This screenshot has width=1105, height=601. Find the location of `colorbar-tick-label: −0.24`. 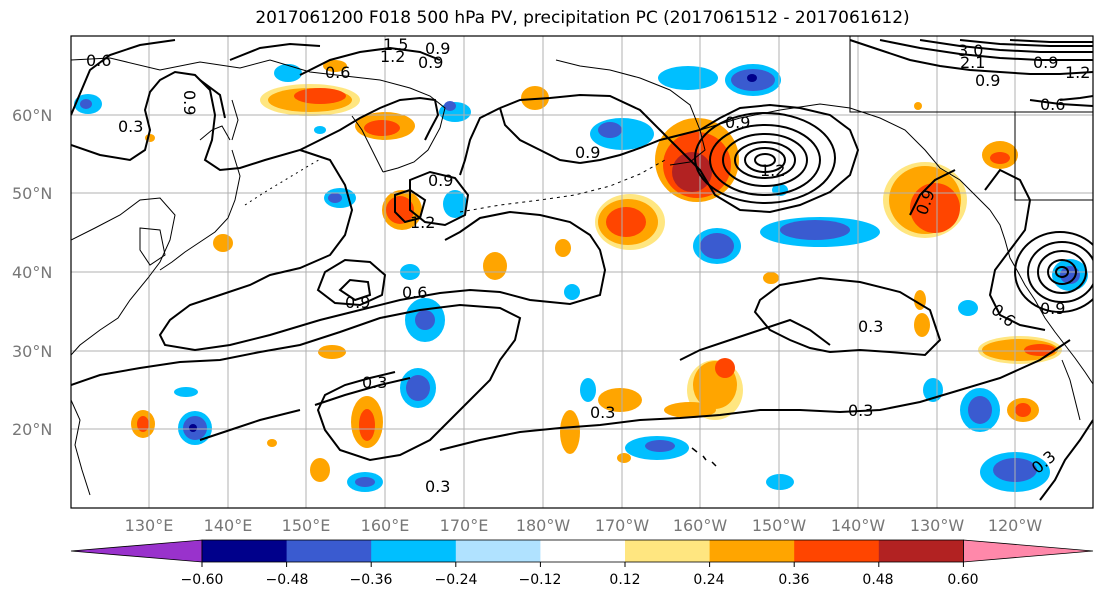

colorbar-tick-label: −0.24 is located at coordinates (456, 580).